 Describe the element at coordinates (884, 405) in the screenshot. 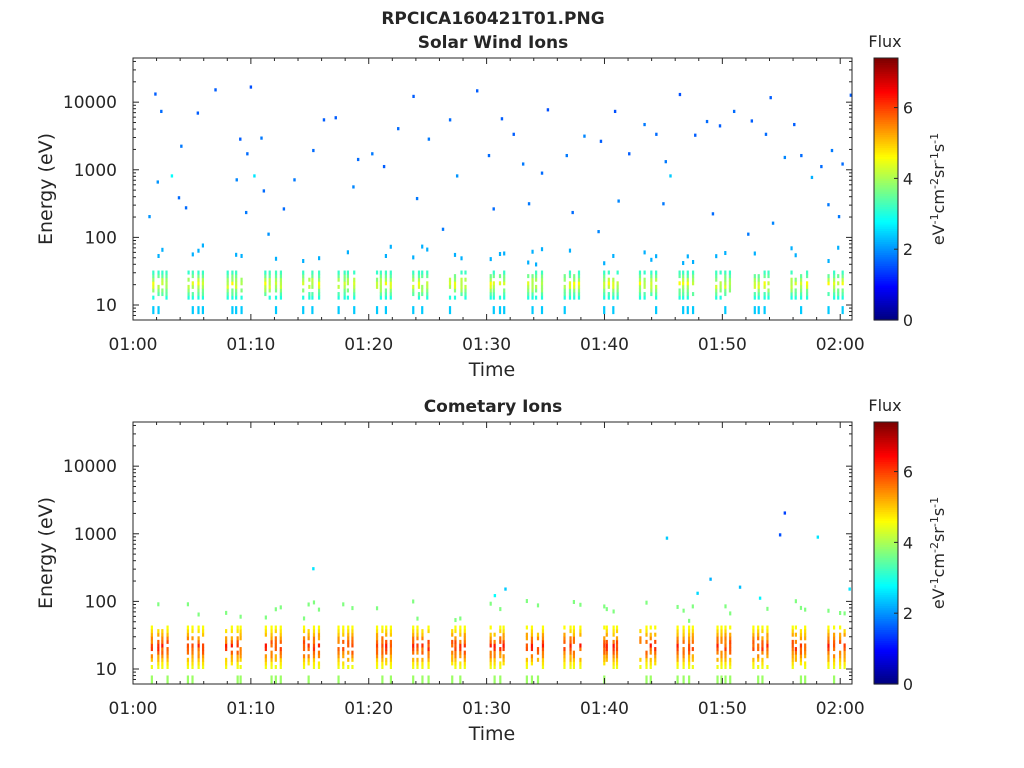

I see `colorbar-title-cometary: Flux` at that location.